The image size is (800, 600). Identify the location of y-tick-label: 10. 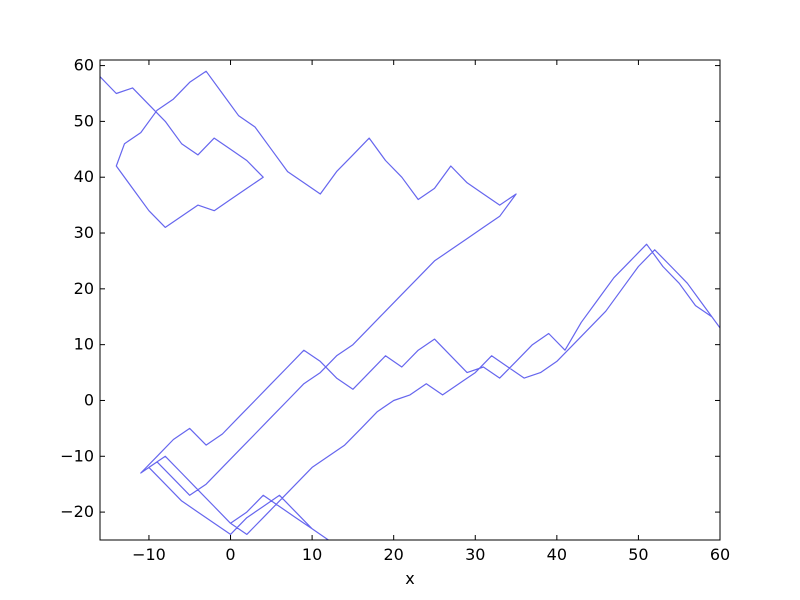
(84, 344).